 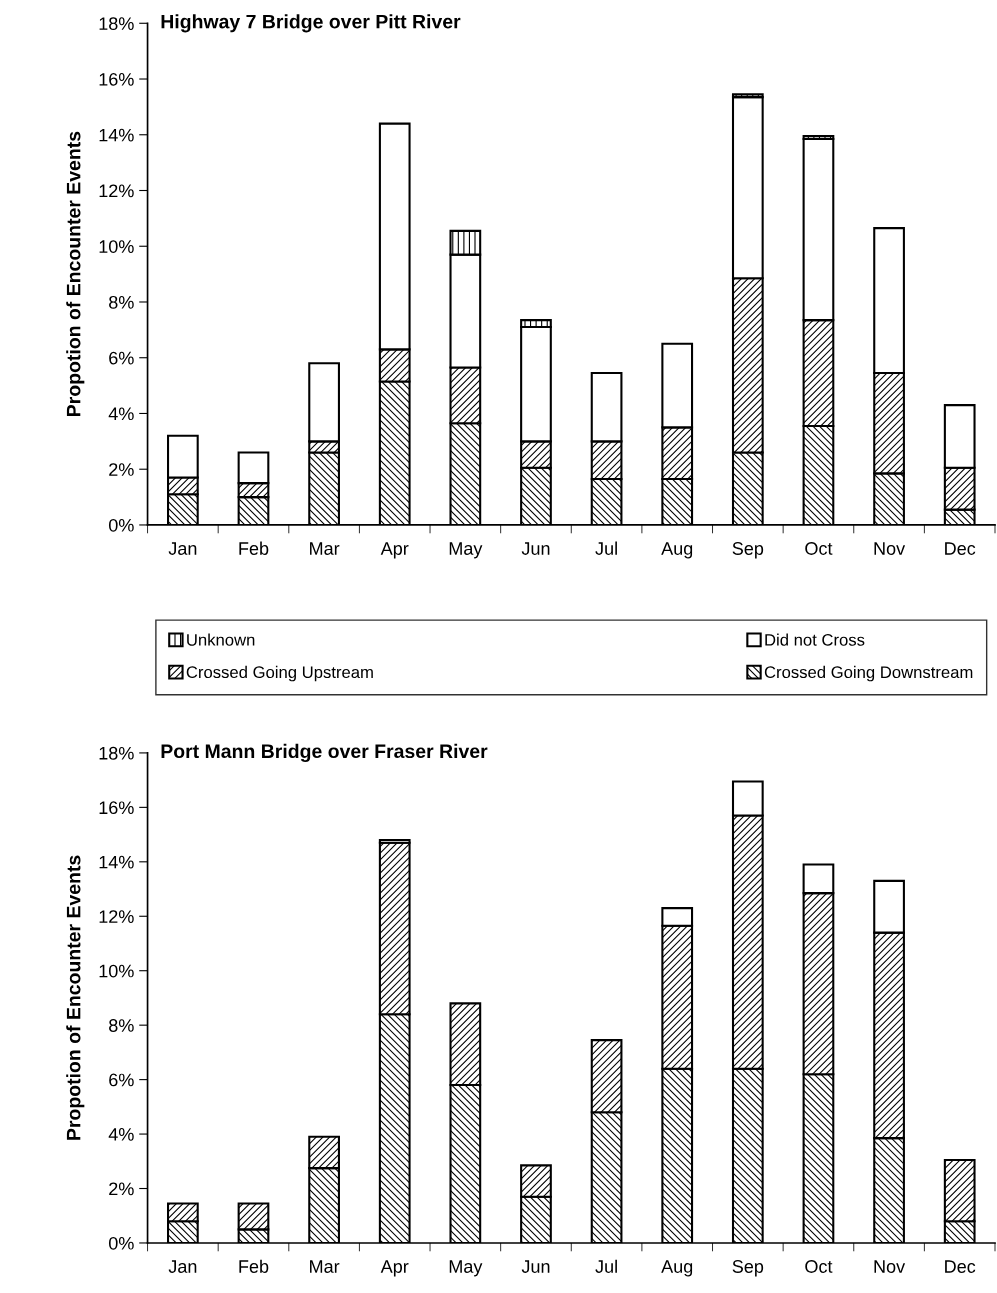 I want to click on legend-label: Crossed Going Downstream, so click(x=868, y=673).